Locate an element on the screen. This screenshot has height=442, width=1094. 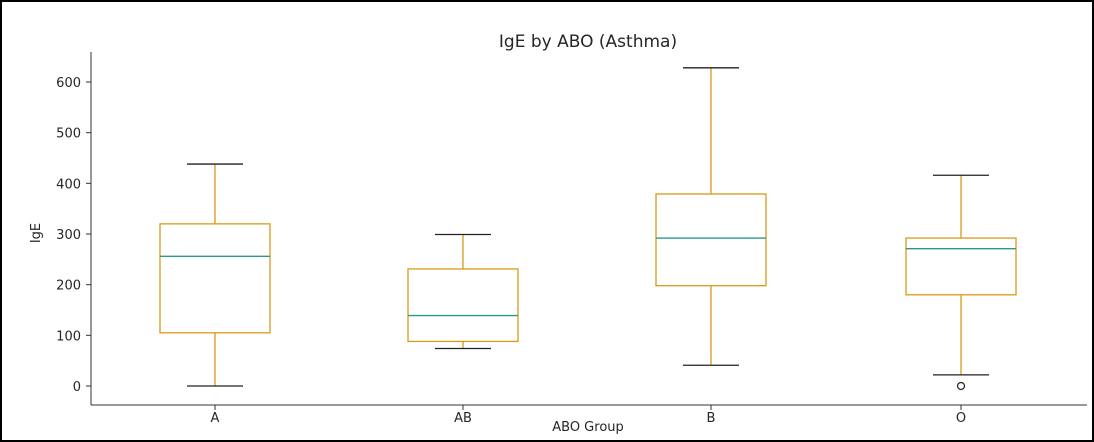
box-group-ab is located at coordinates (463, 291).